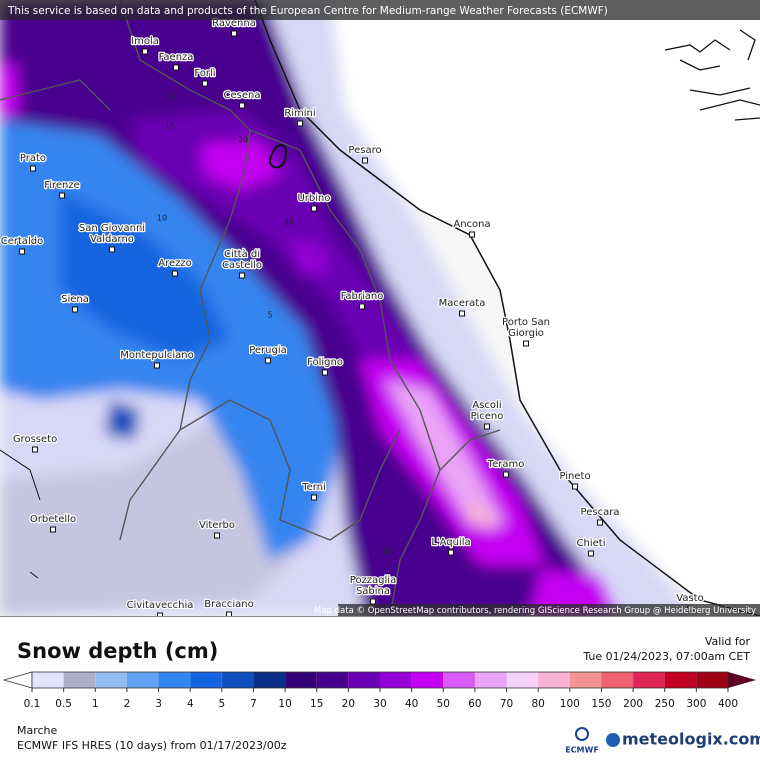 This screenshot has height=760, width=760. I want to click on city-label: Castello, so click(242, 265).